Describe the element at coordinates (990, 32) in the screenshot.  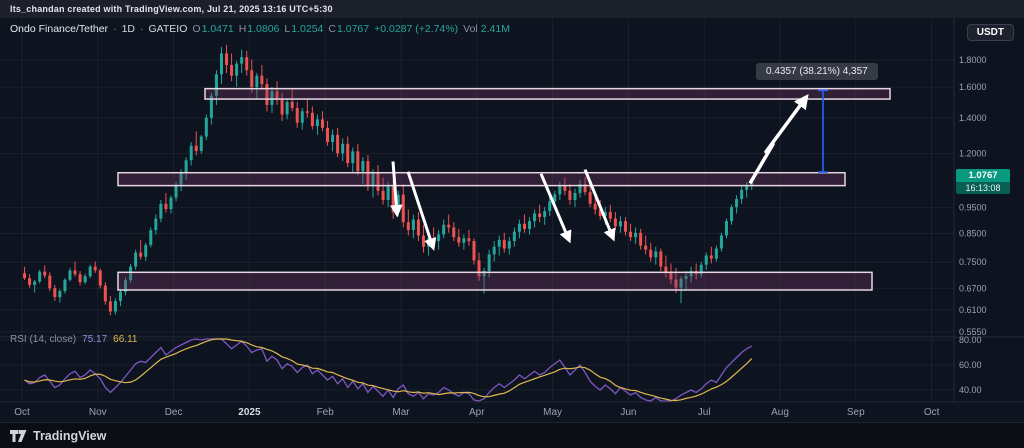
I see `currency-toggle-button: USDT` at that location.